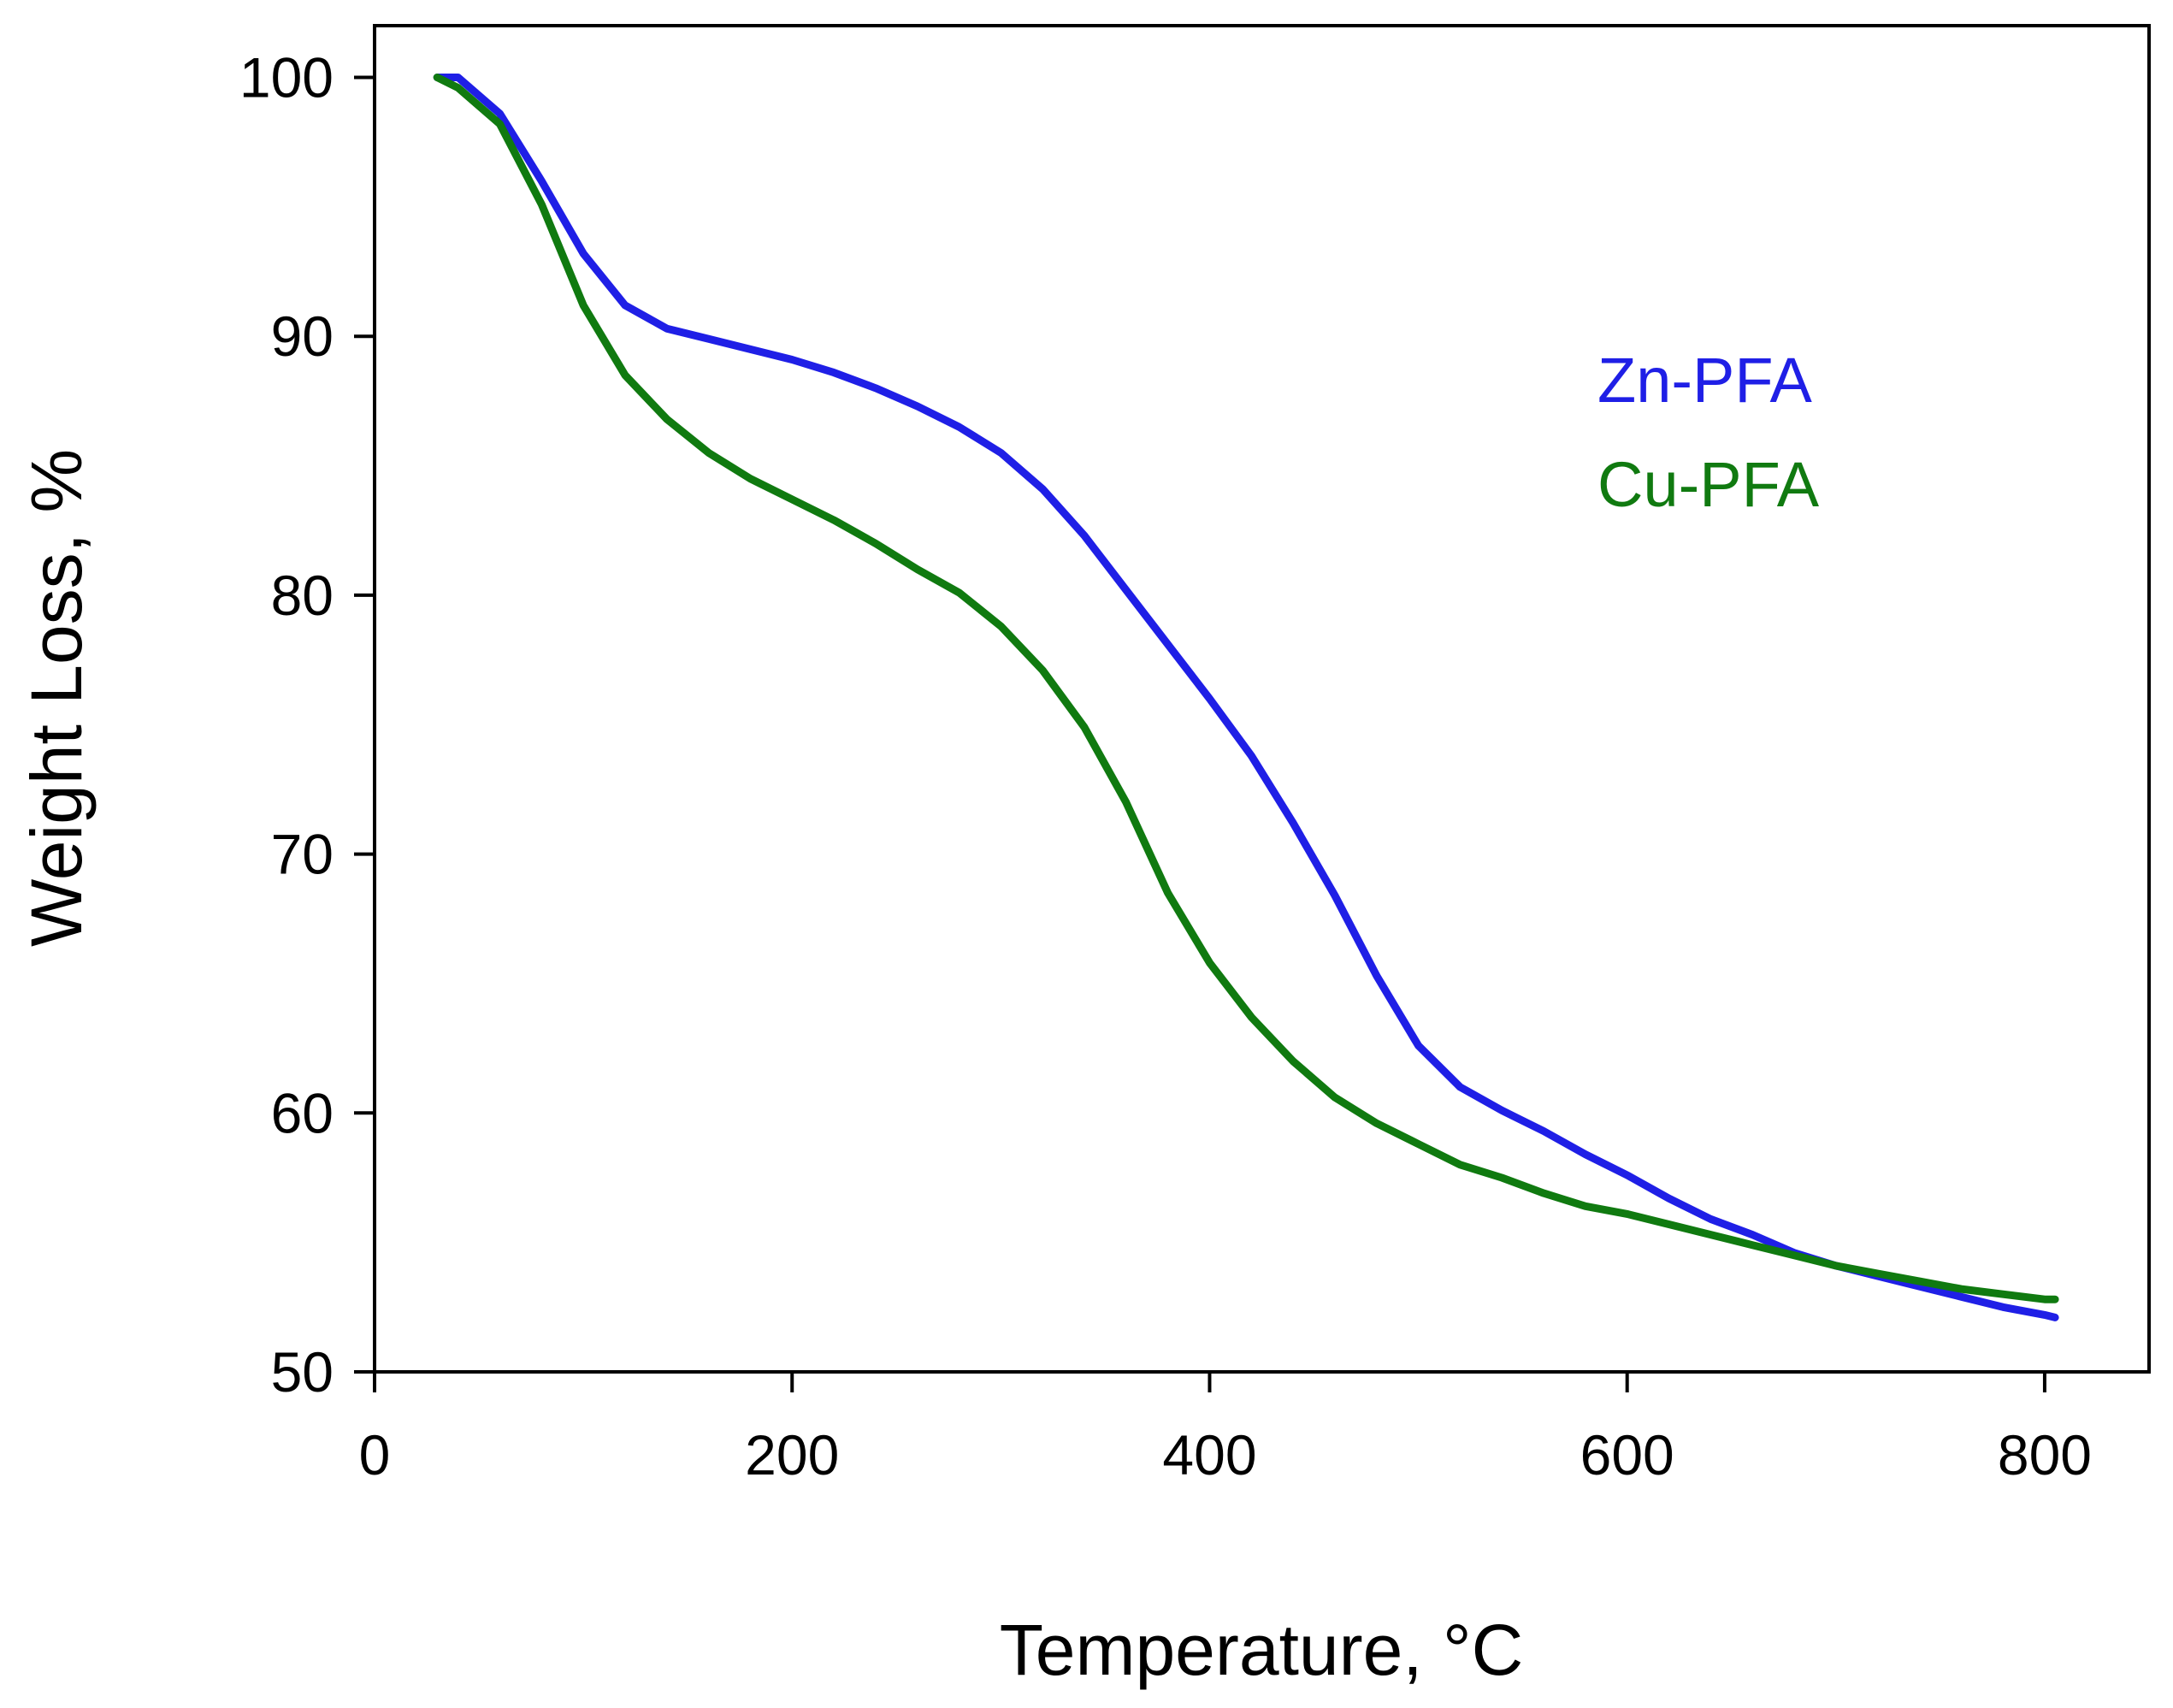 Image resolution: width=2173 pixels, height=1708 pixels. I want to click on legend-zn-pfa: Zn-PFA, so click(1704, 380).